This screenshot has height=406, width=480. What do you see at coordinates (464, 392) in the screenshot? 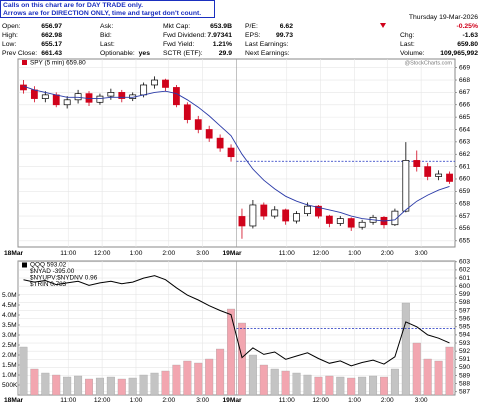
I see `y-tick-label: 587` at bounding box center [464, 392].